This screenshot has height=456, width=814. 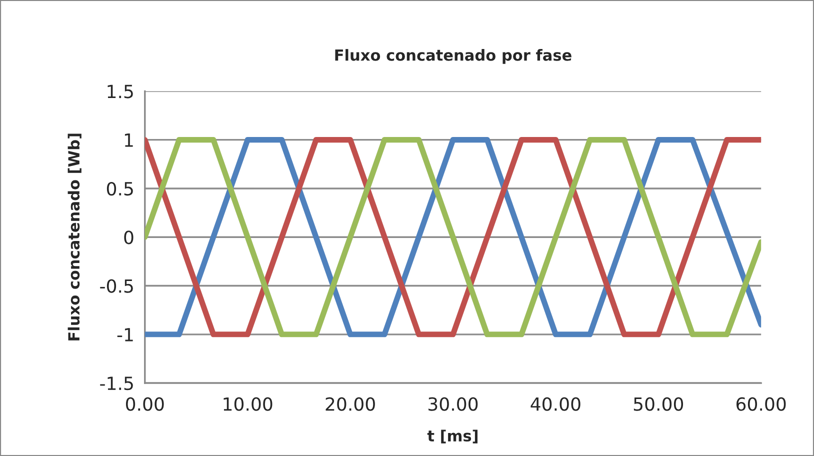 What do you see at coordinates (452, 437) in the screenshot?
I see `x-axis-title: t [ms]` at bounding box center [452, 437].